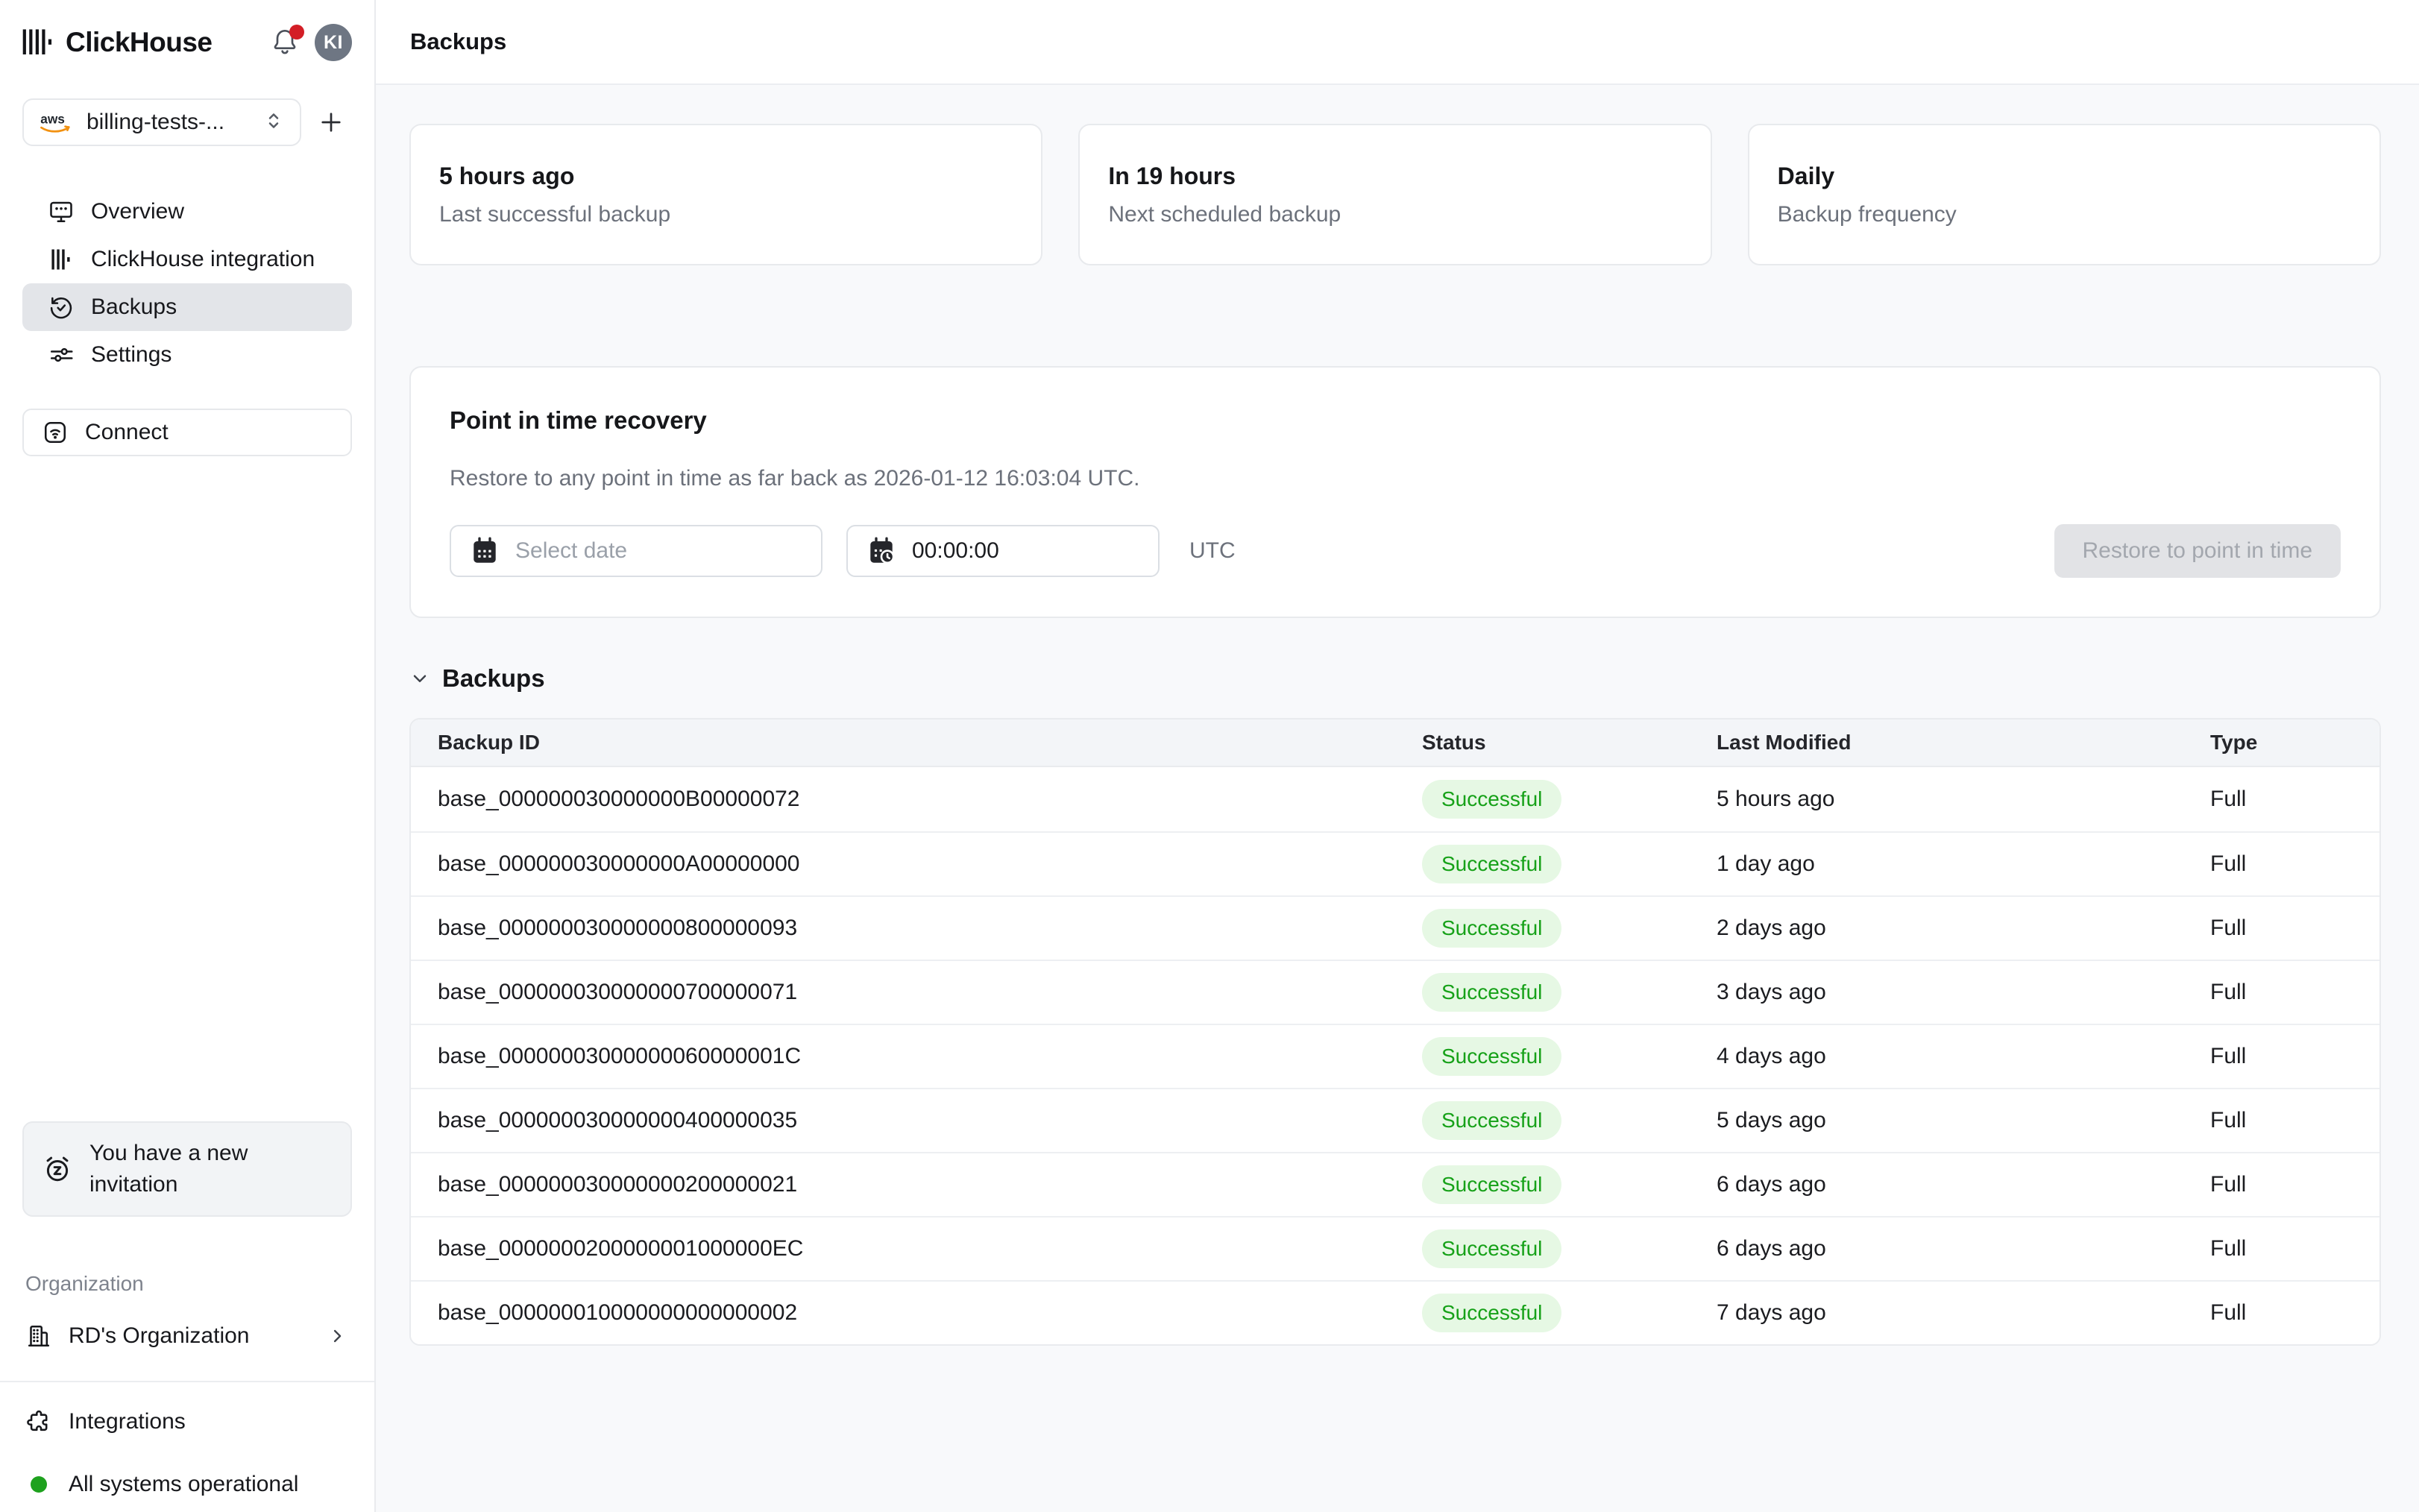 Image resolution: width=2419 pixels, height=1512 pixels. What do you see at coordinates (187, 355) in the screenshot?
I see `sidebar-item-settings: Settings` at bounding box center [187, 355].